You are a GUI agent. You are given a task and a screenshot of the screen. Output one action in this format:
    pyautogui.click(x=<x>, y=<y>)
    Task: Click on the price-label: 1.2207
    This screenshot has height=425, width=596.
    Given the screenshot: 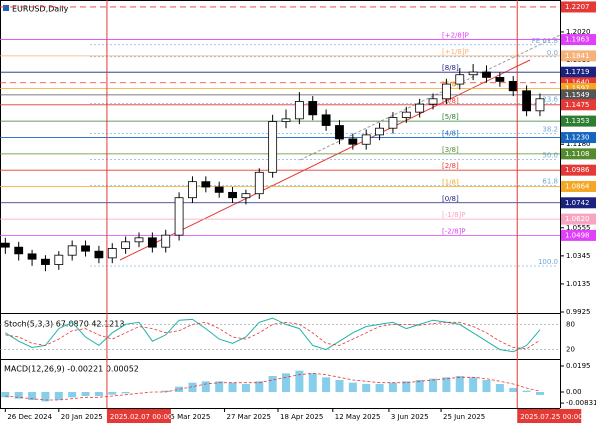 What is the action you would take?
    pyautogui.click(x=577, y=7)
    